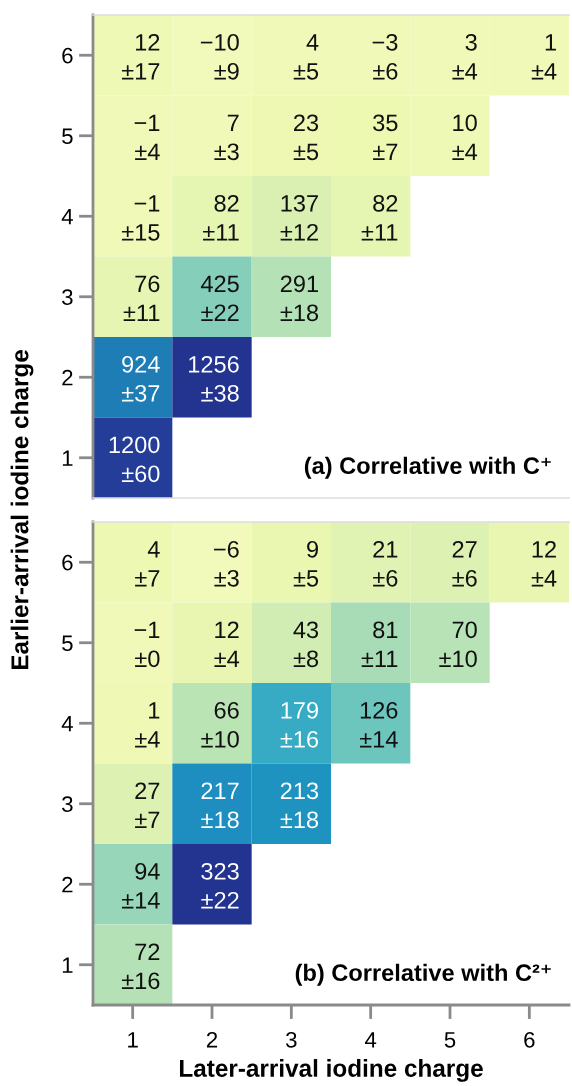 This screenshot has height=1086, width=572. Describe the element at coordinates (141, 364) in the screenshot. I see `data-label: 924` at that location.